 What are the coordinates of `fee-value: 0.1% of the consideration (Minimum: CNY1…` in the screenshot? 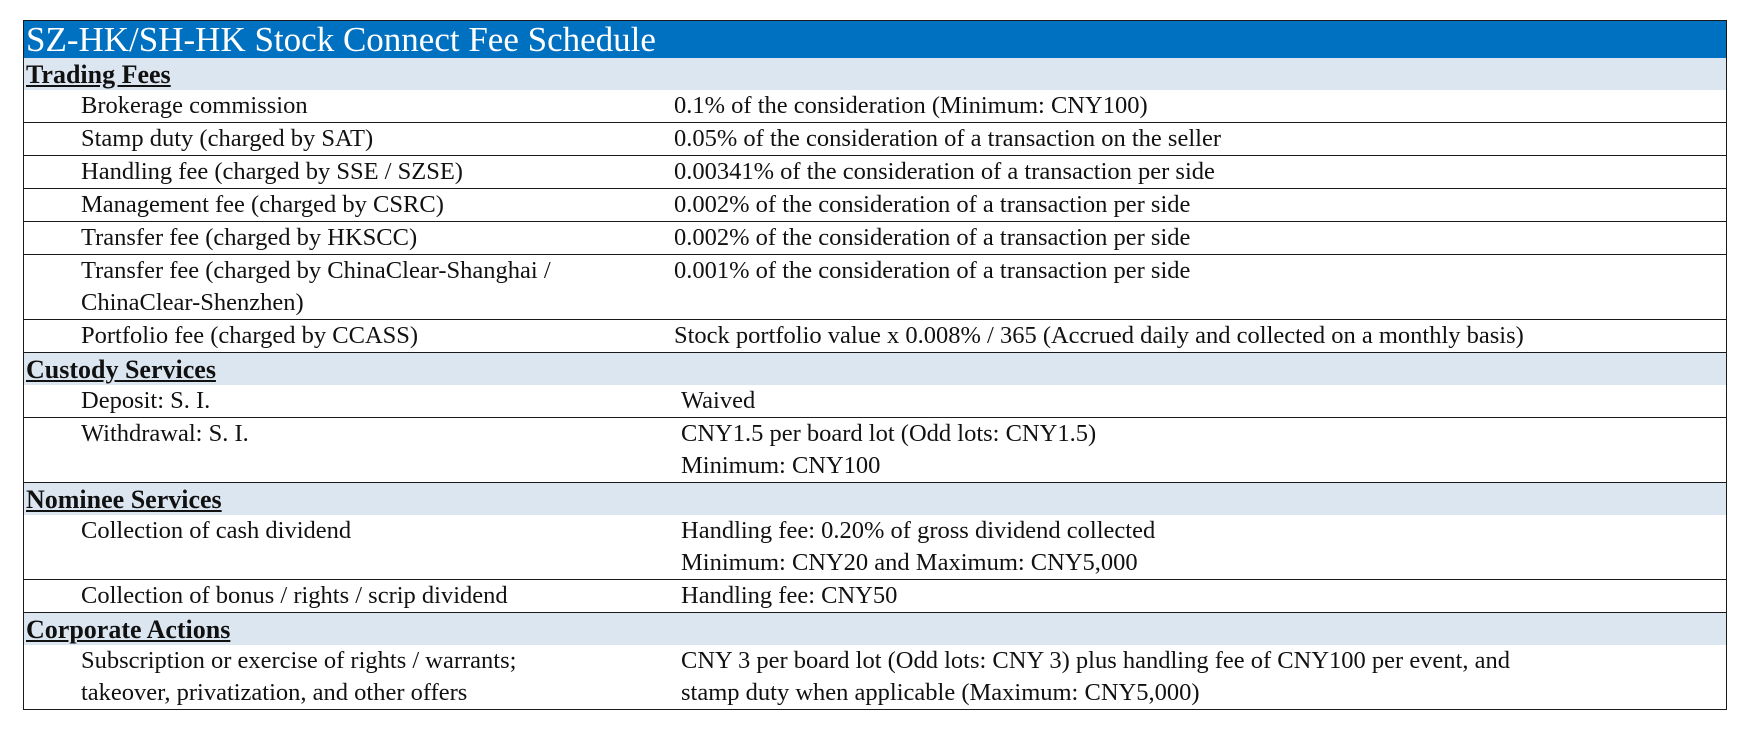 It's located at (911, 105).